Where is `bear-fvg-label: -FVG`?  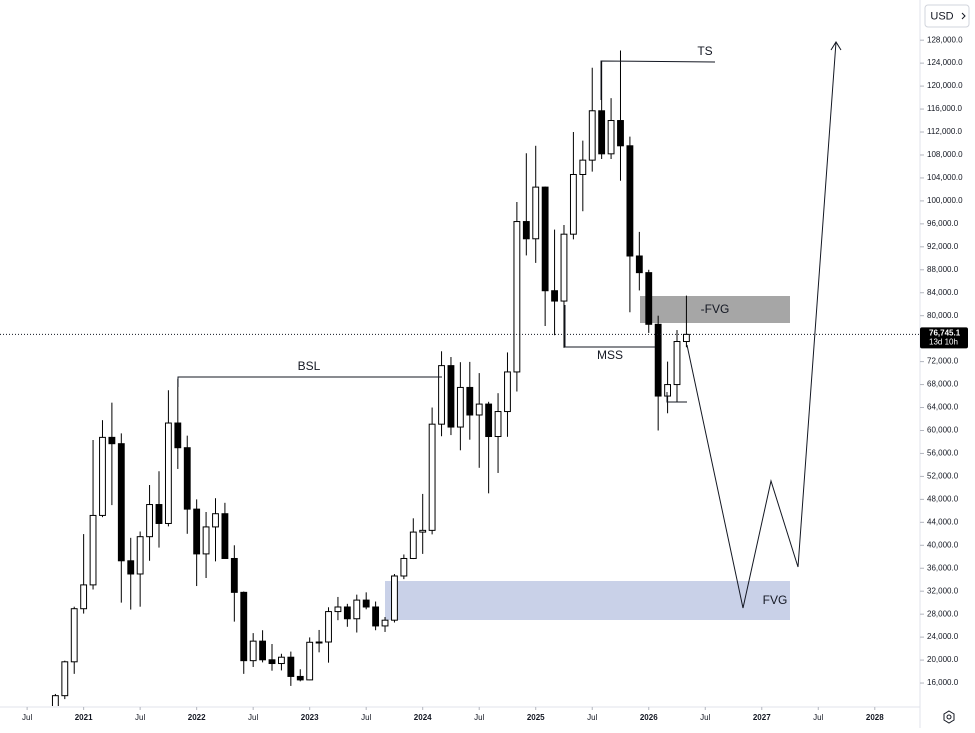
bear-fvg-label: -FVG is located at coordinates (715, 309).